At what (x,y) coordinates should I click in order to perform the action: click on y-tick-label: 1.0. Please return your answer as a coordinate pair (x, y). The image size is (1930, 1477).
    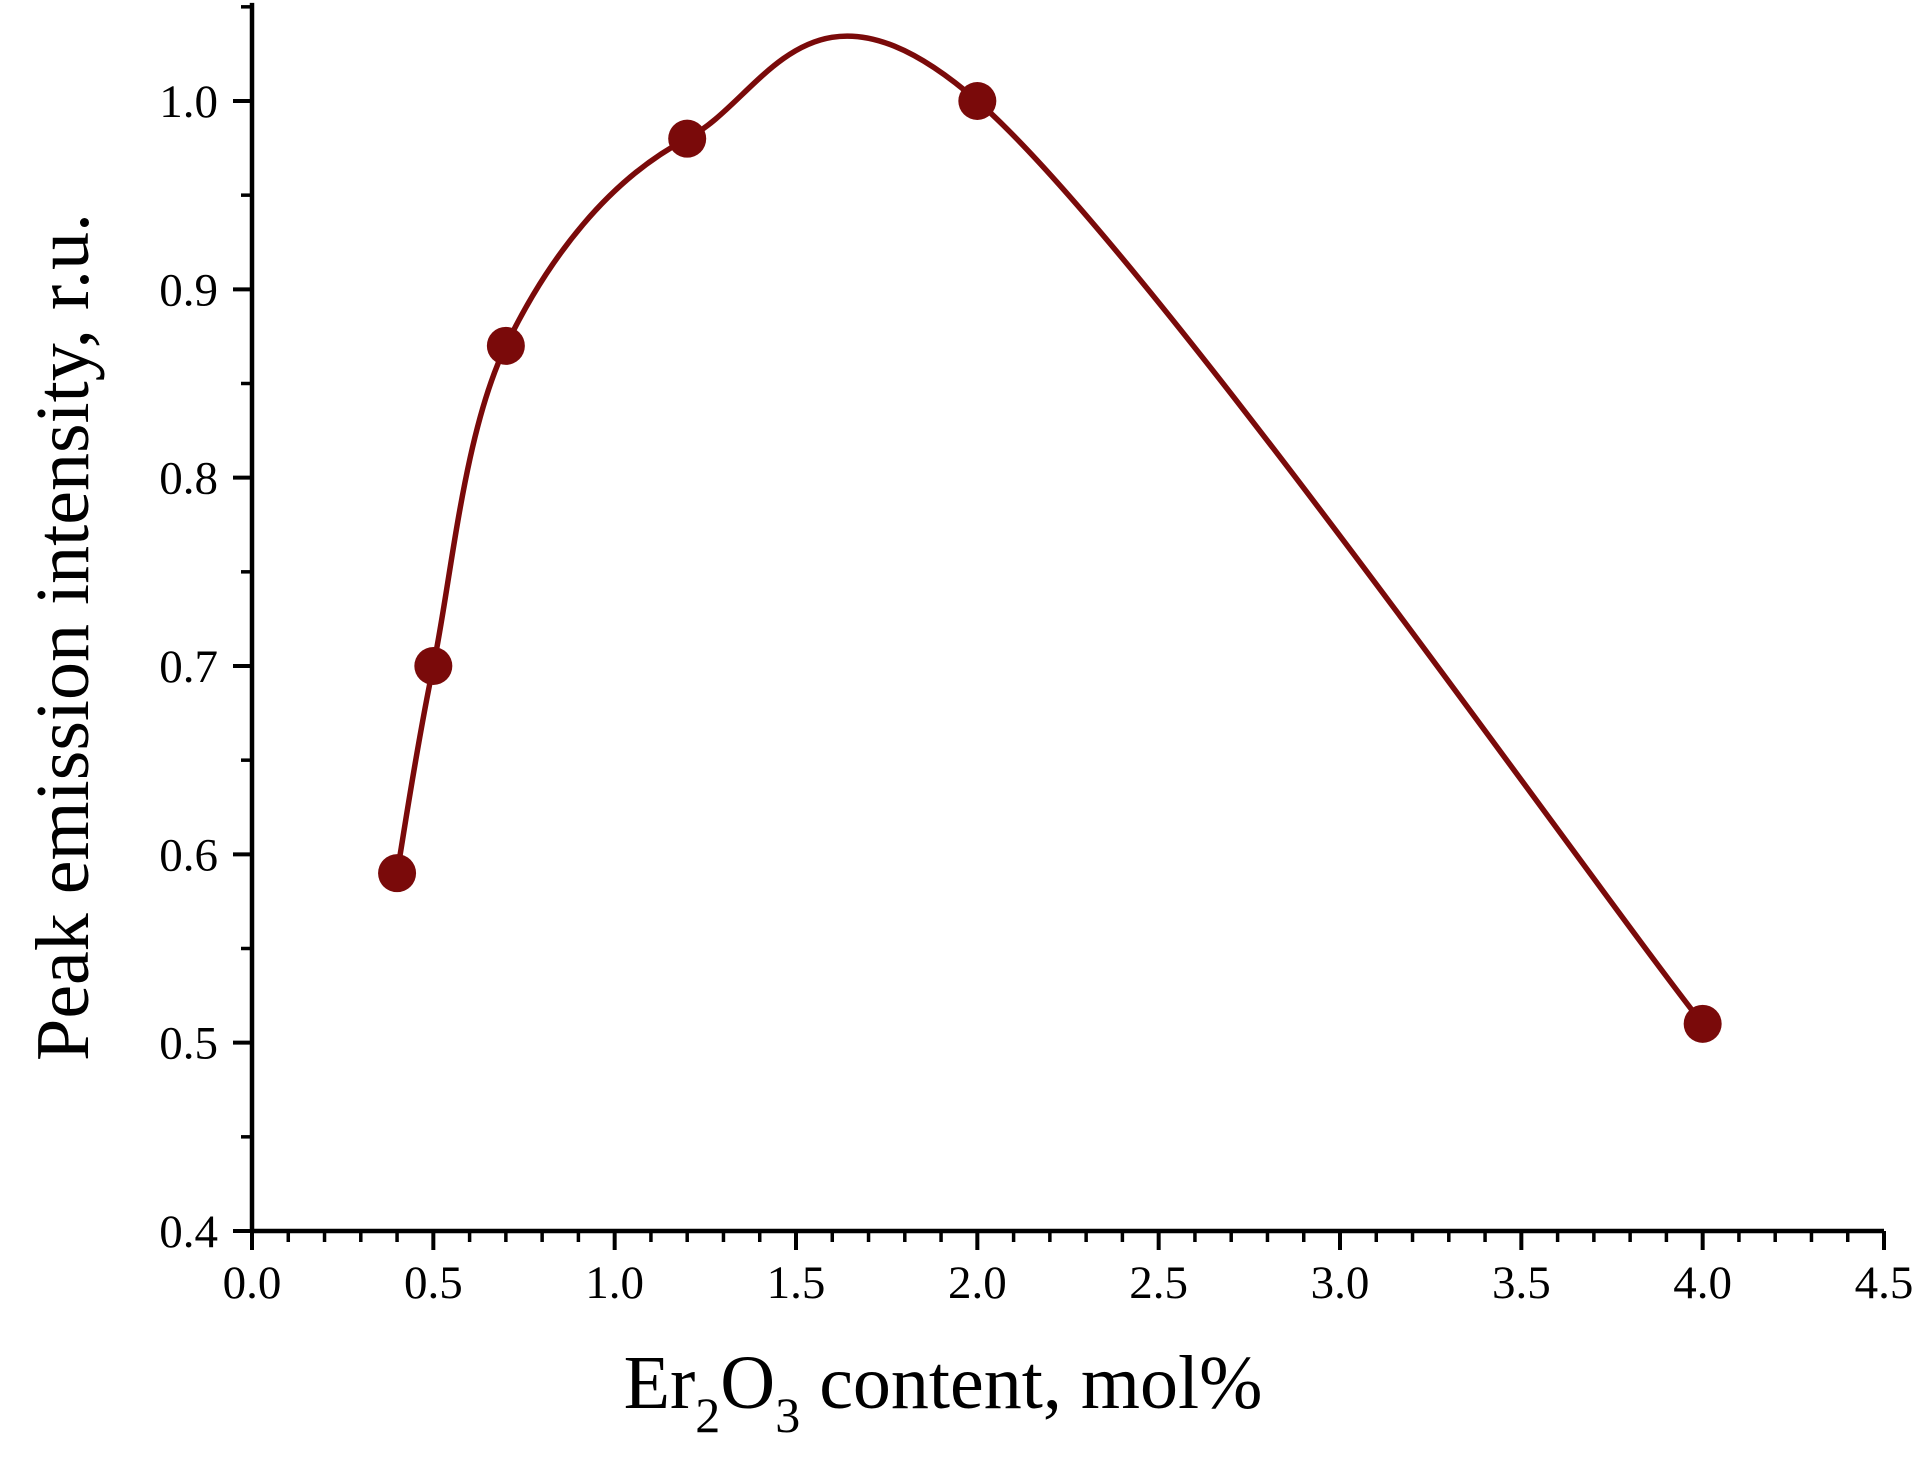
    Looking at the image, I should click on (188, 102).